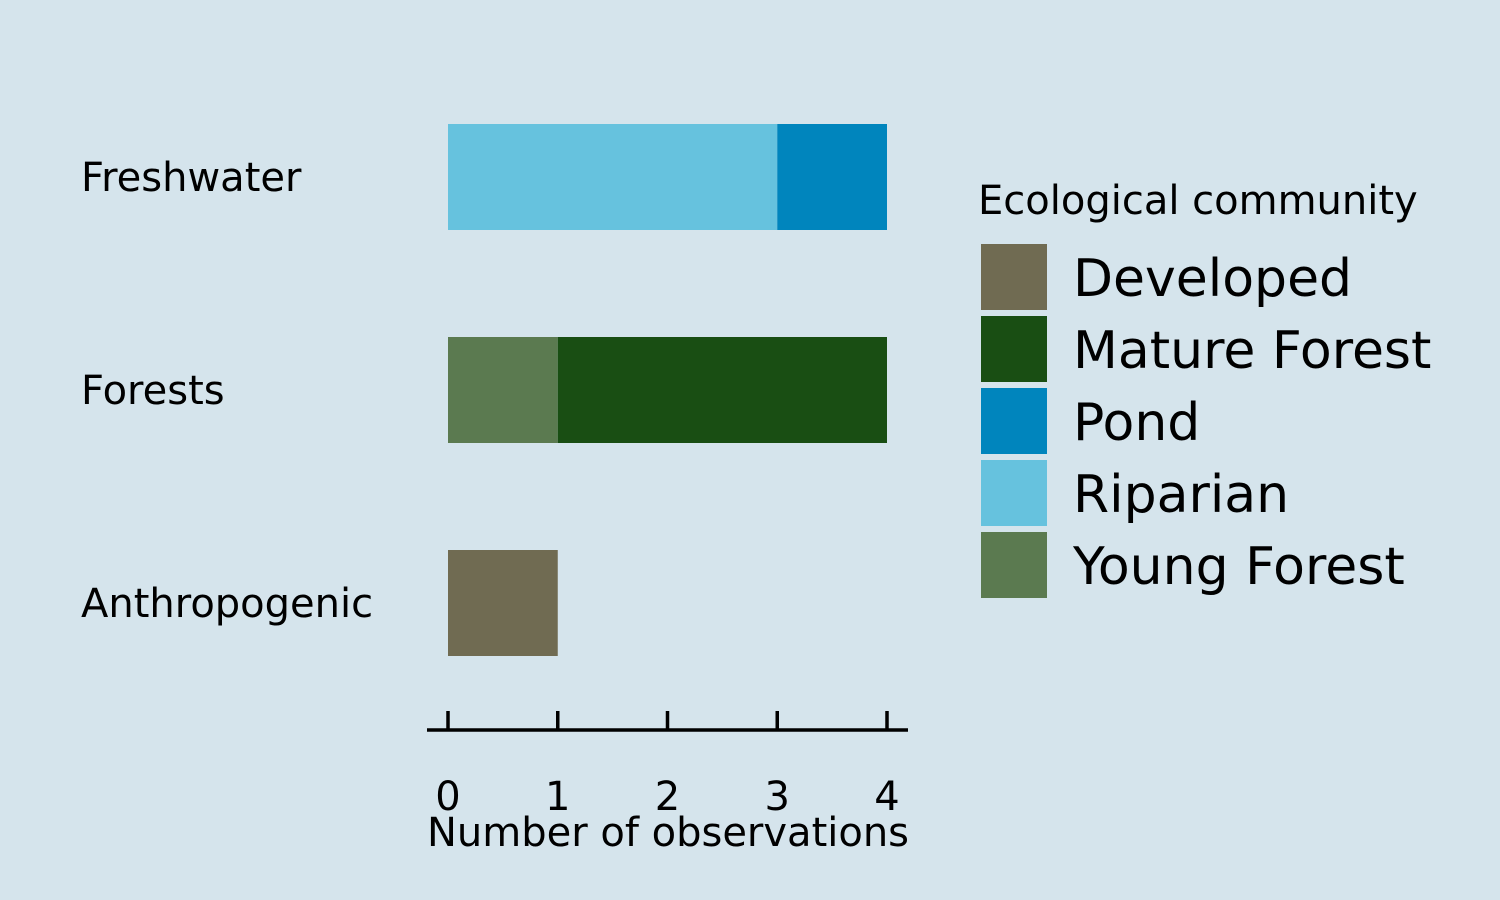 The height and width of the screenshot is (900, 1500). I want to click on category-labels: Freshwater Forests Anthropogenic, so click(227, 391).